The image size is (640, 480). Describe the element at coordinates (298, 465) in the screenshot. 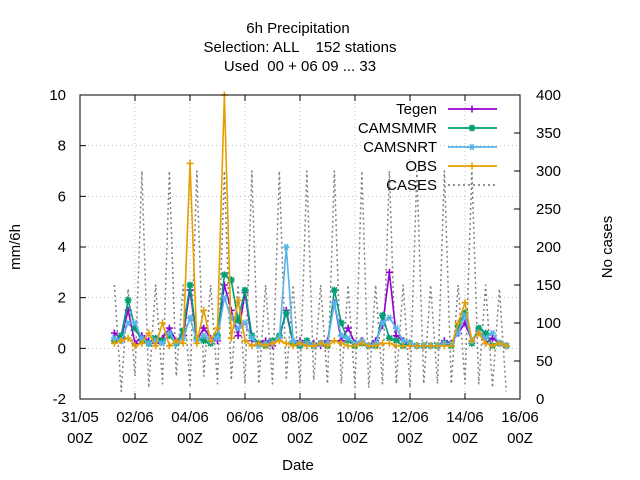

I see `x-axis-label: Date` at that location.